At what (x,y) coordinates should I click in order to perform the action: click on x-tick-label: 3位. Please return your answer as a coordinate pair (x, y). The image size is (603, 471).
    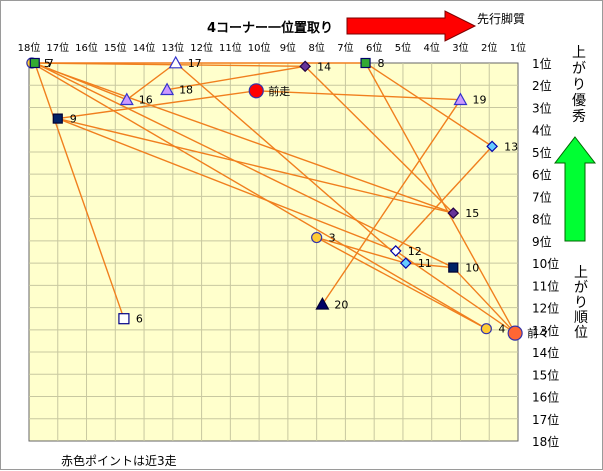
    Looking at the image, I should click on (460, 47).